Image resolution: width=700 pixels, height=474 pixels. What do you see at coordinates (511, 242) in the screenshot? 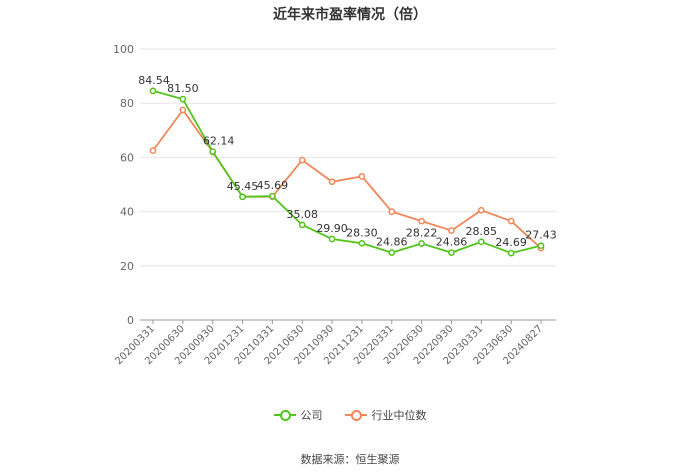
I see `data-label-company: 24.69` at bounding box center [511, 242].